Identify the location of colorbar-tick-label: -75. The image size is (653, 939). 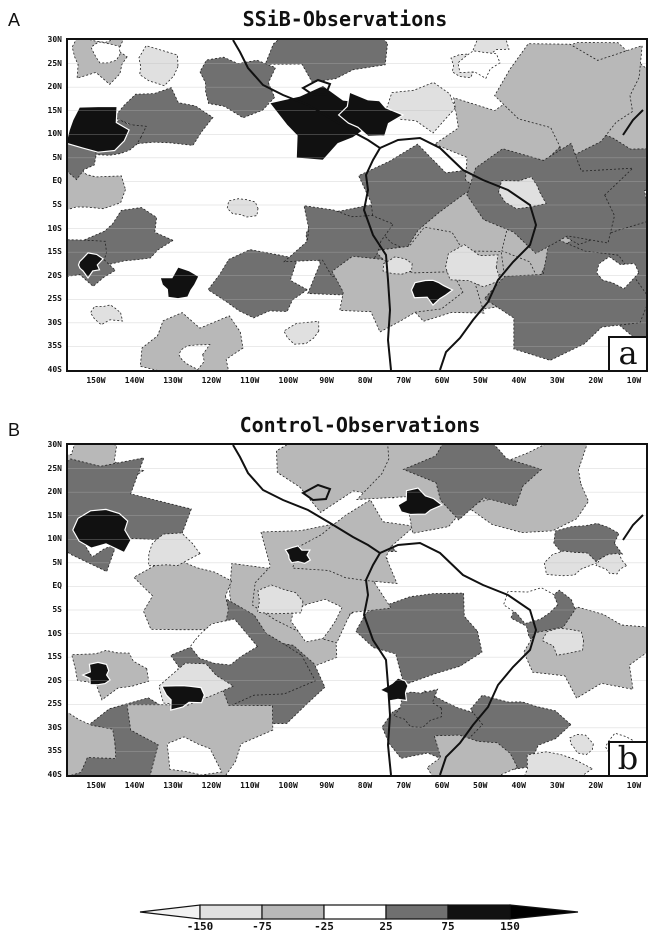
(262, 926).